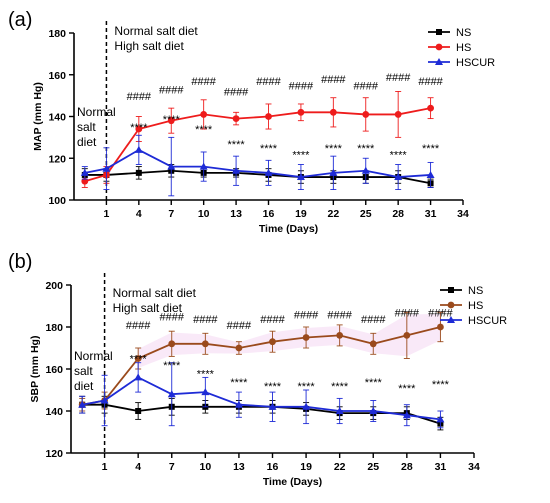 The height and width of the screenshot is (503, 550). What do you see at coordinates (441, 467) in the screenshot?
I see `x-tick-label: 31` at bounding box center [441, 467].